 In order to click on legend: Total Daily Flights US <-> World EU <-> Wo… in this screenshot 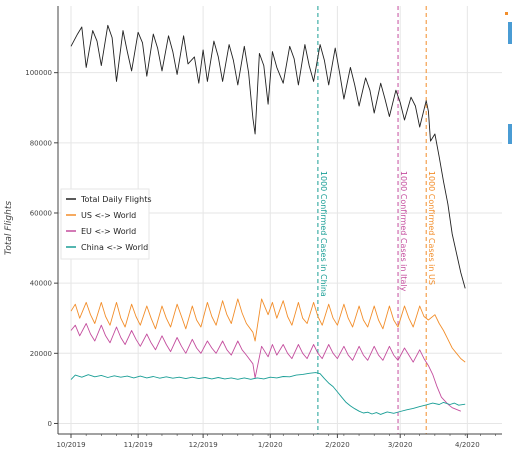, I will do `click(106, 224)`.